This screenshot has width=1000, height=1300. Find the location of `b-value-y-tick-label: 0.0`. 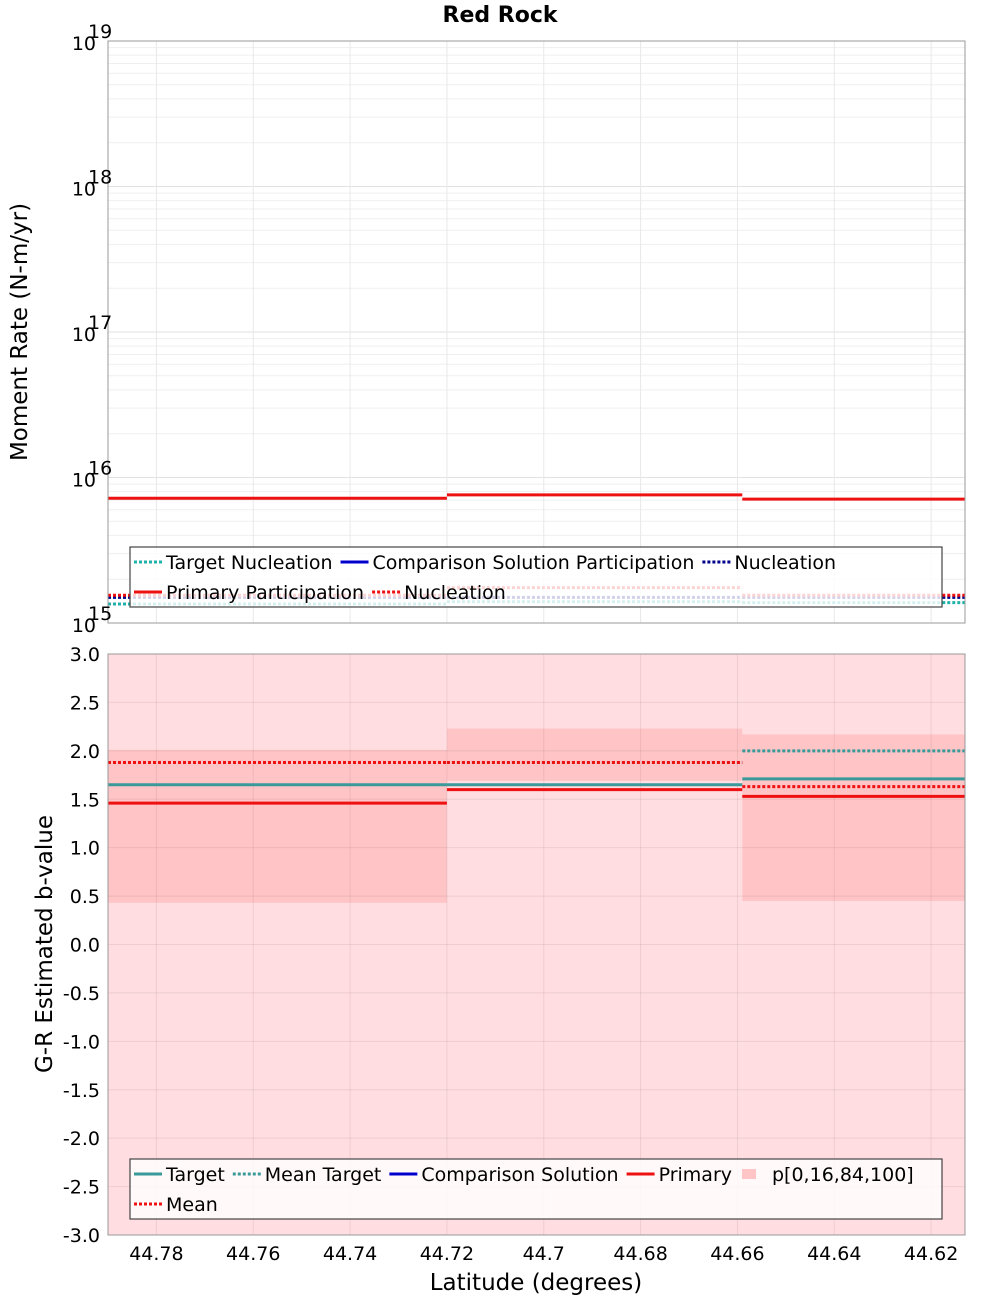

b-value-y-tick-label: 0.0 is located at coordinates (85, 946).